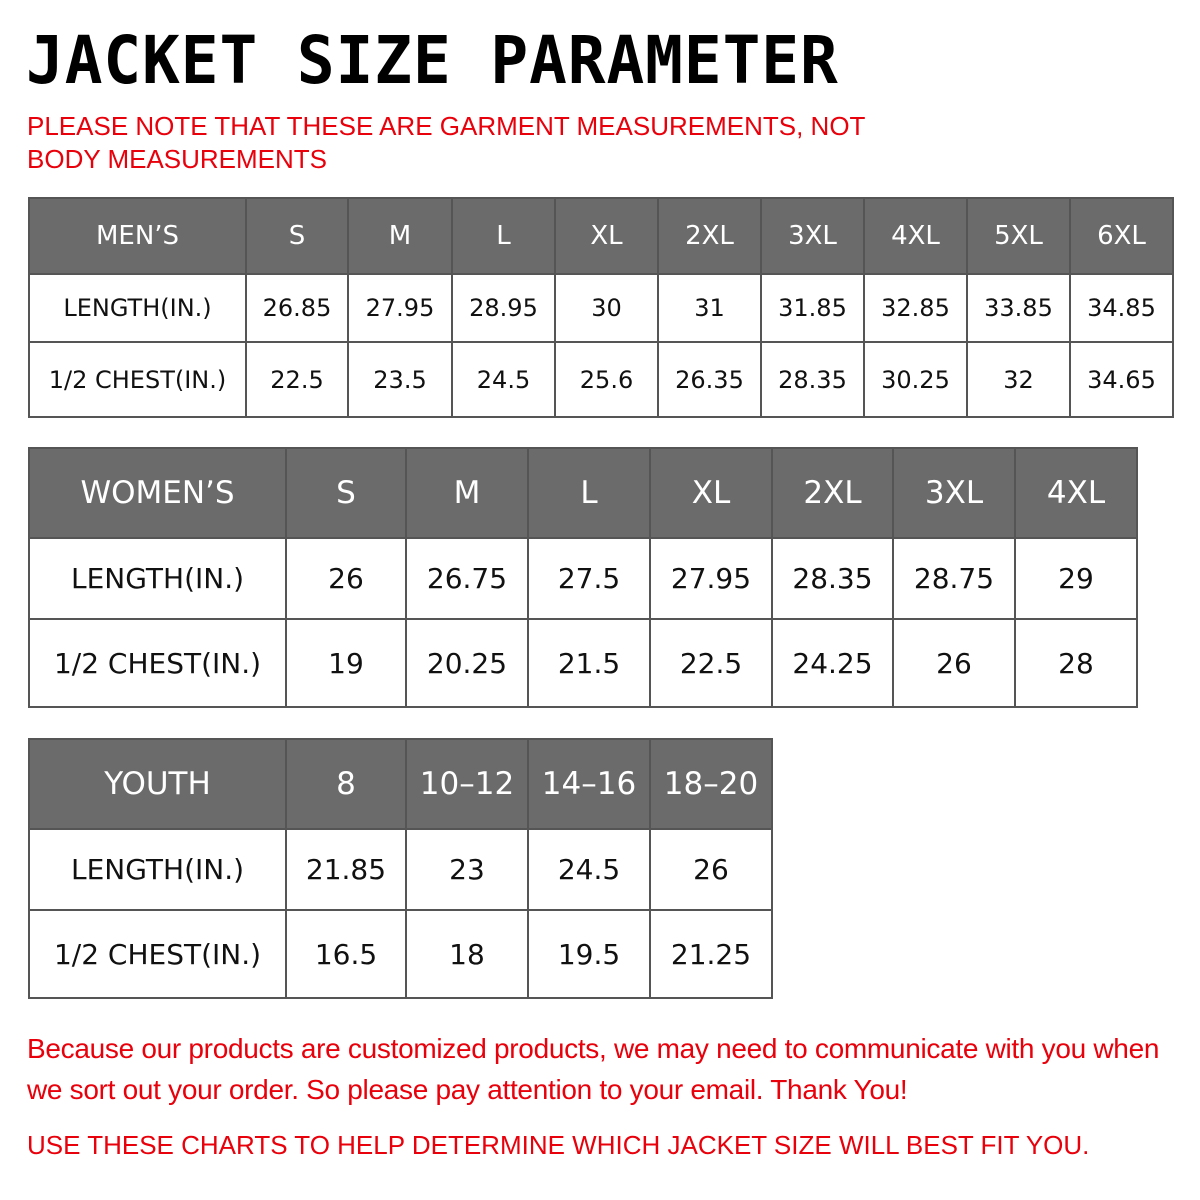 The height and width of the screenshot is (1200, 1200). I want to click on size-header: 14–16, so click(589, 784).